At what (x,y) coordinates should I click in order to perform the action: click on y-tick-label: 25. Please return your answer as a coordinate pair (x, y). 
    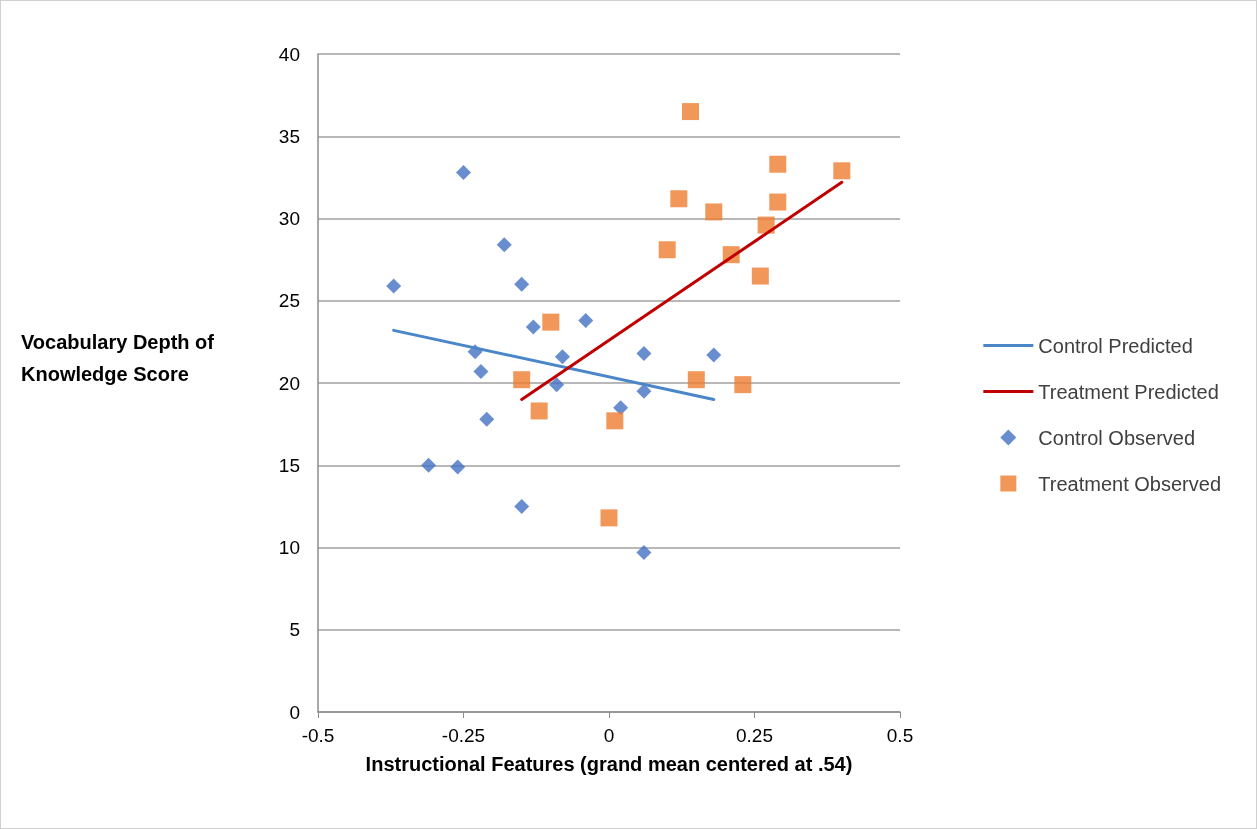
    Looking at the image, I should click on (289, 301).